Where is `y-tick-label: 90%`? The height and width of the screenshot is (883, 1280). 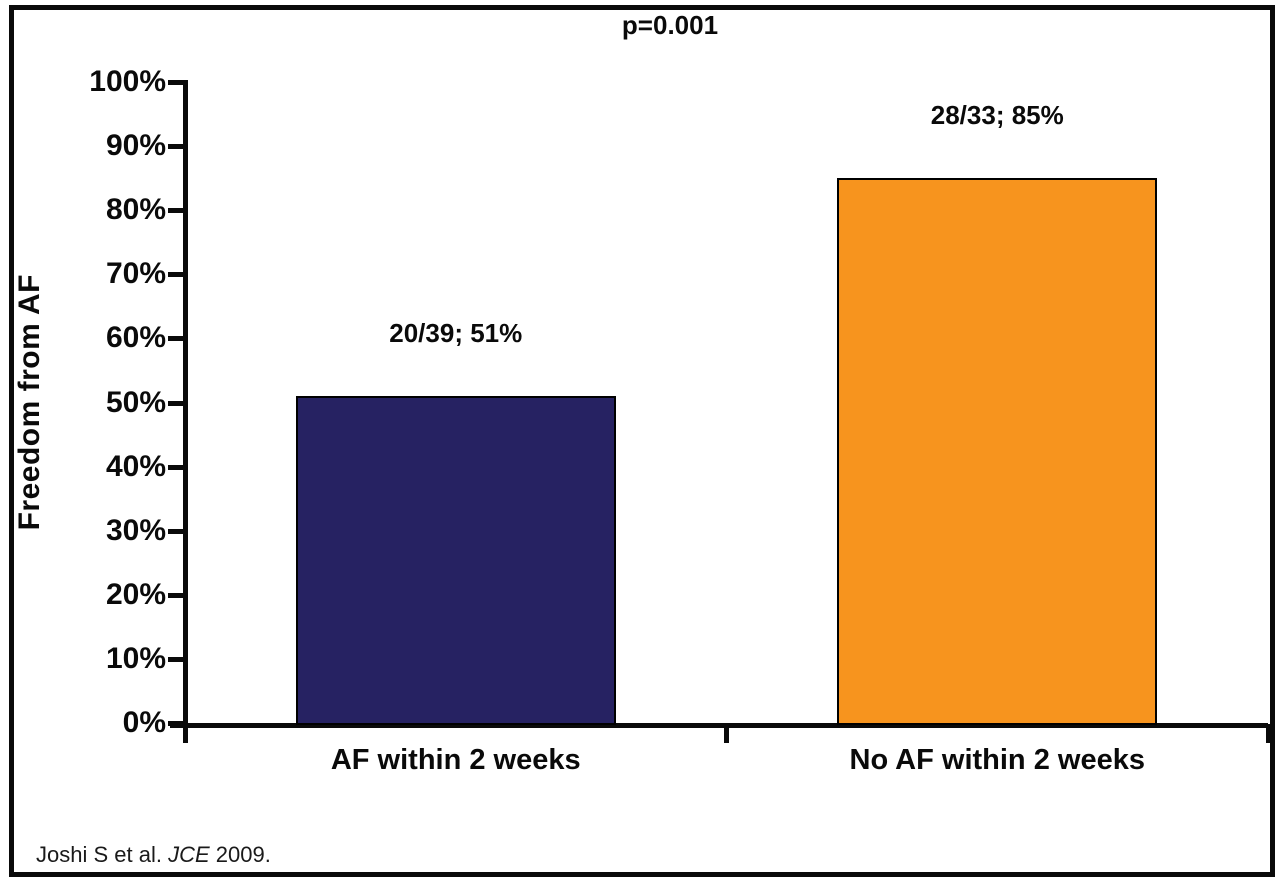
y-tick-label: 90% is located at coordinates (135, 146).